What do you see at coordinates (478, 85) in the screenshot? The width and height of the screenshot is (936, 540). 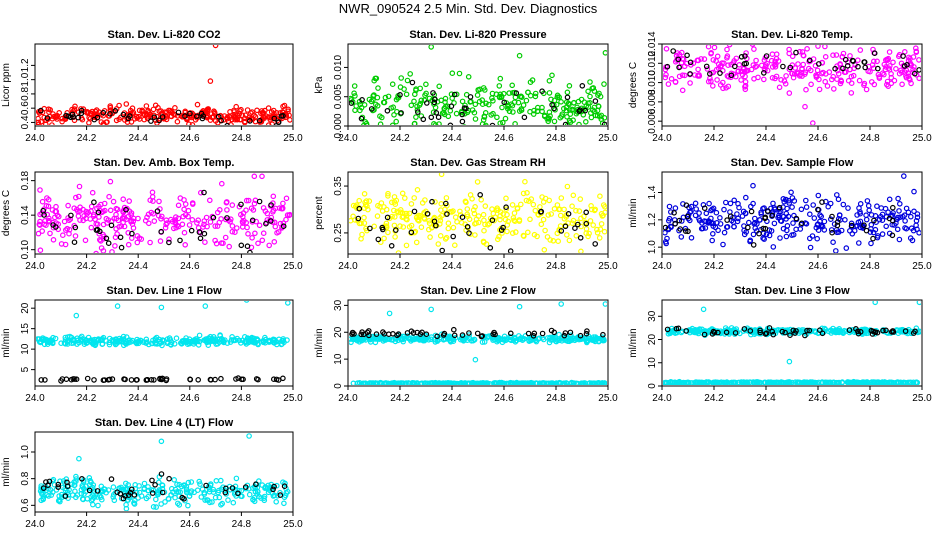 I see `plot-frame` at bounding box center [478, 85].